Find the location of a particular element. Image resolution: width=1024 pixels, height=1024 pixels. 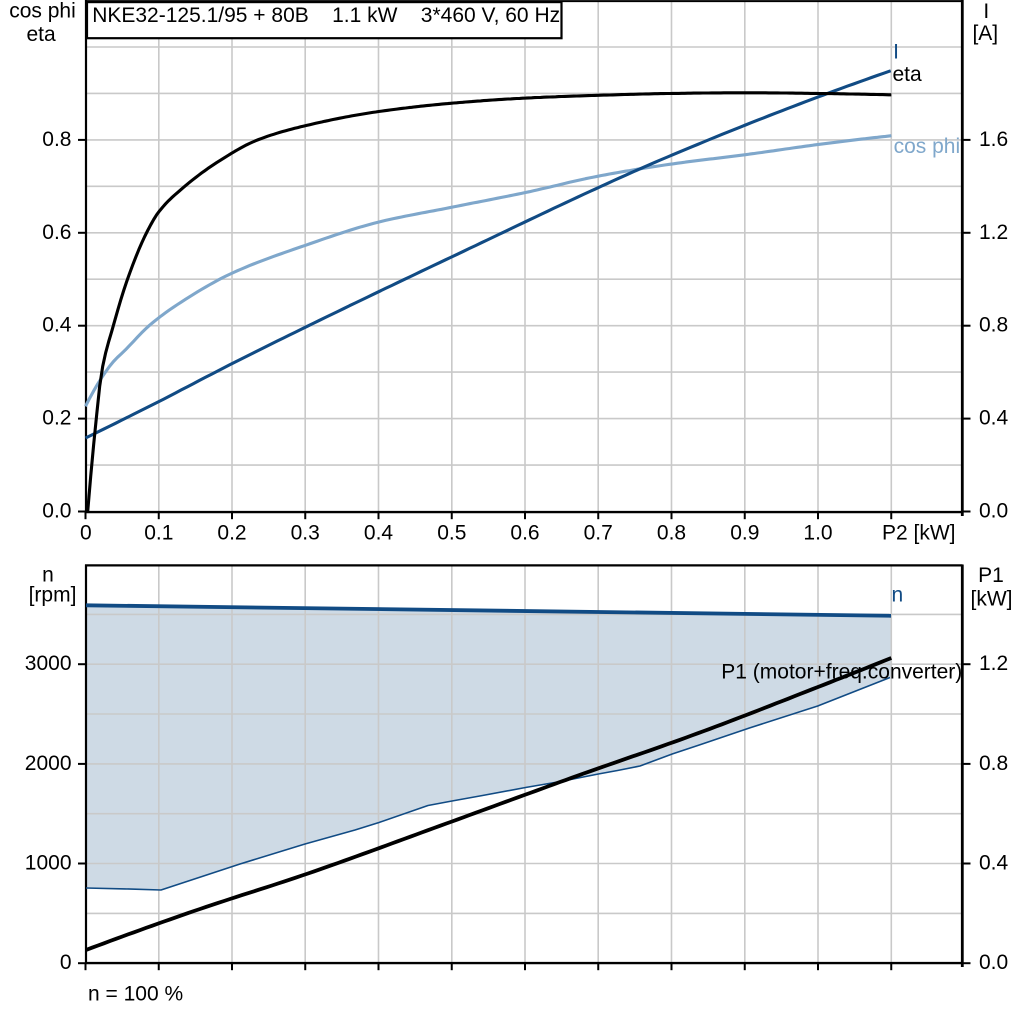

svg-text: 0.5 is located at coordinates (451, 533).